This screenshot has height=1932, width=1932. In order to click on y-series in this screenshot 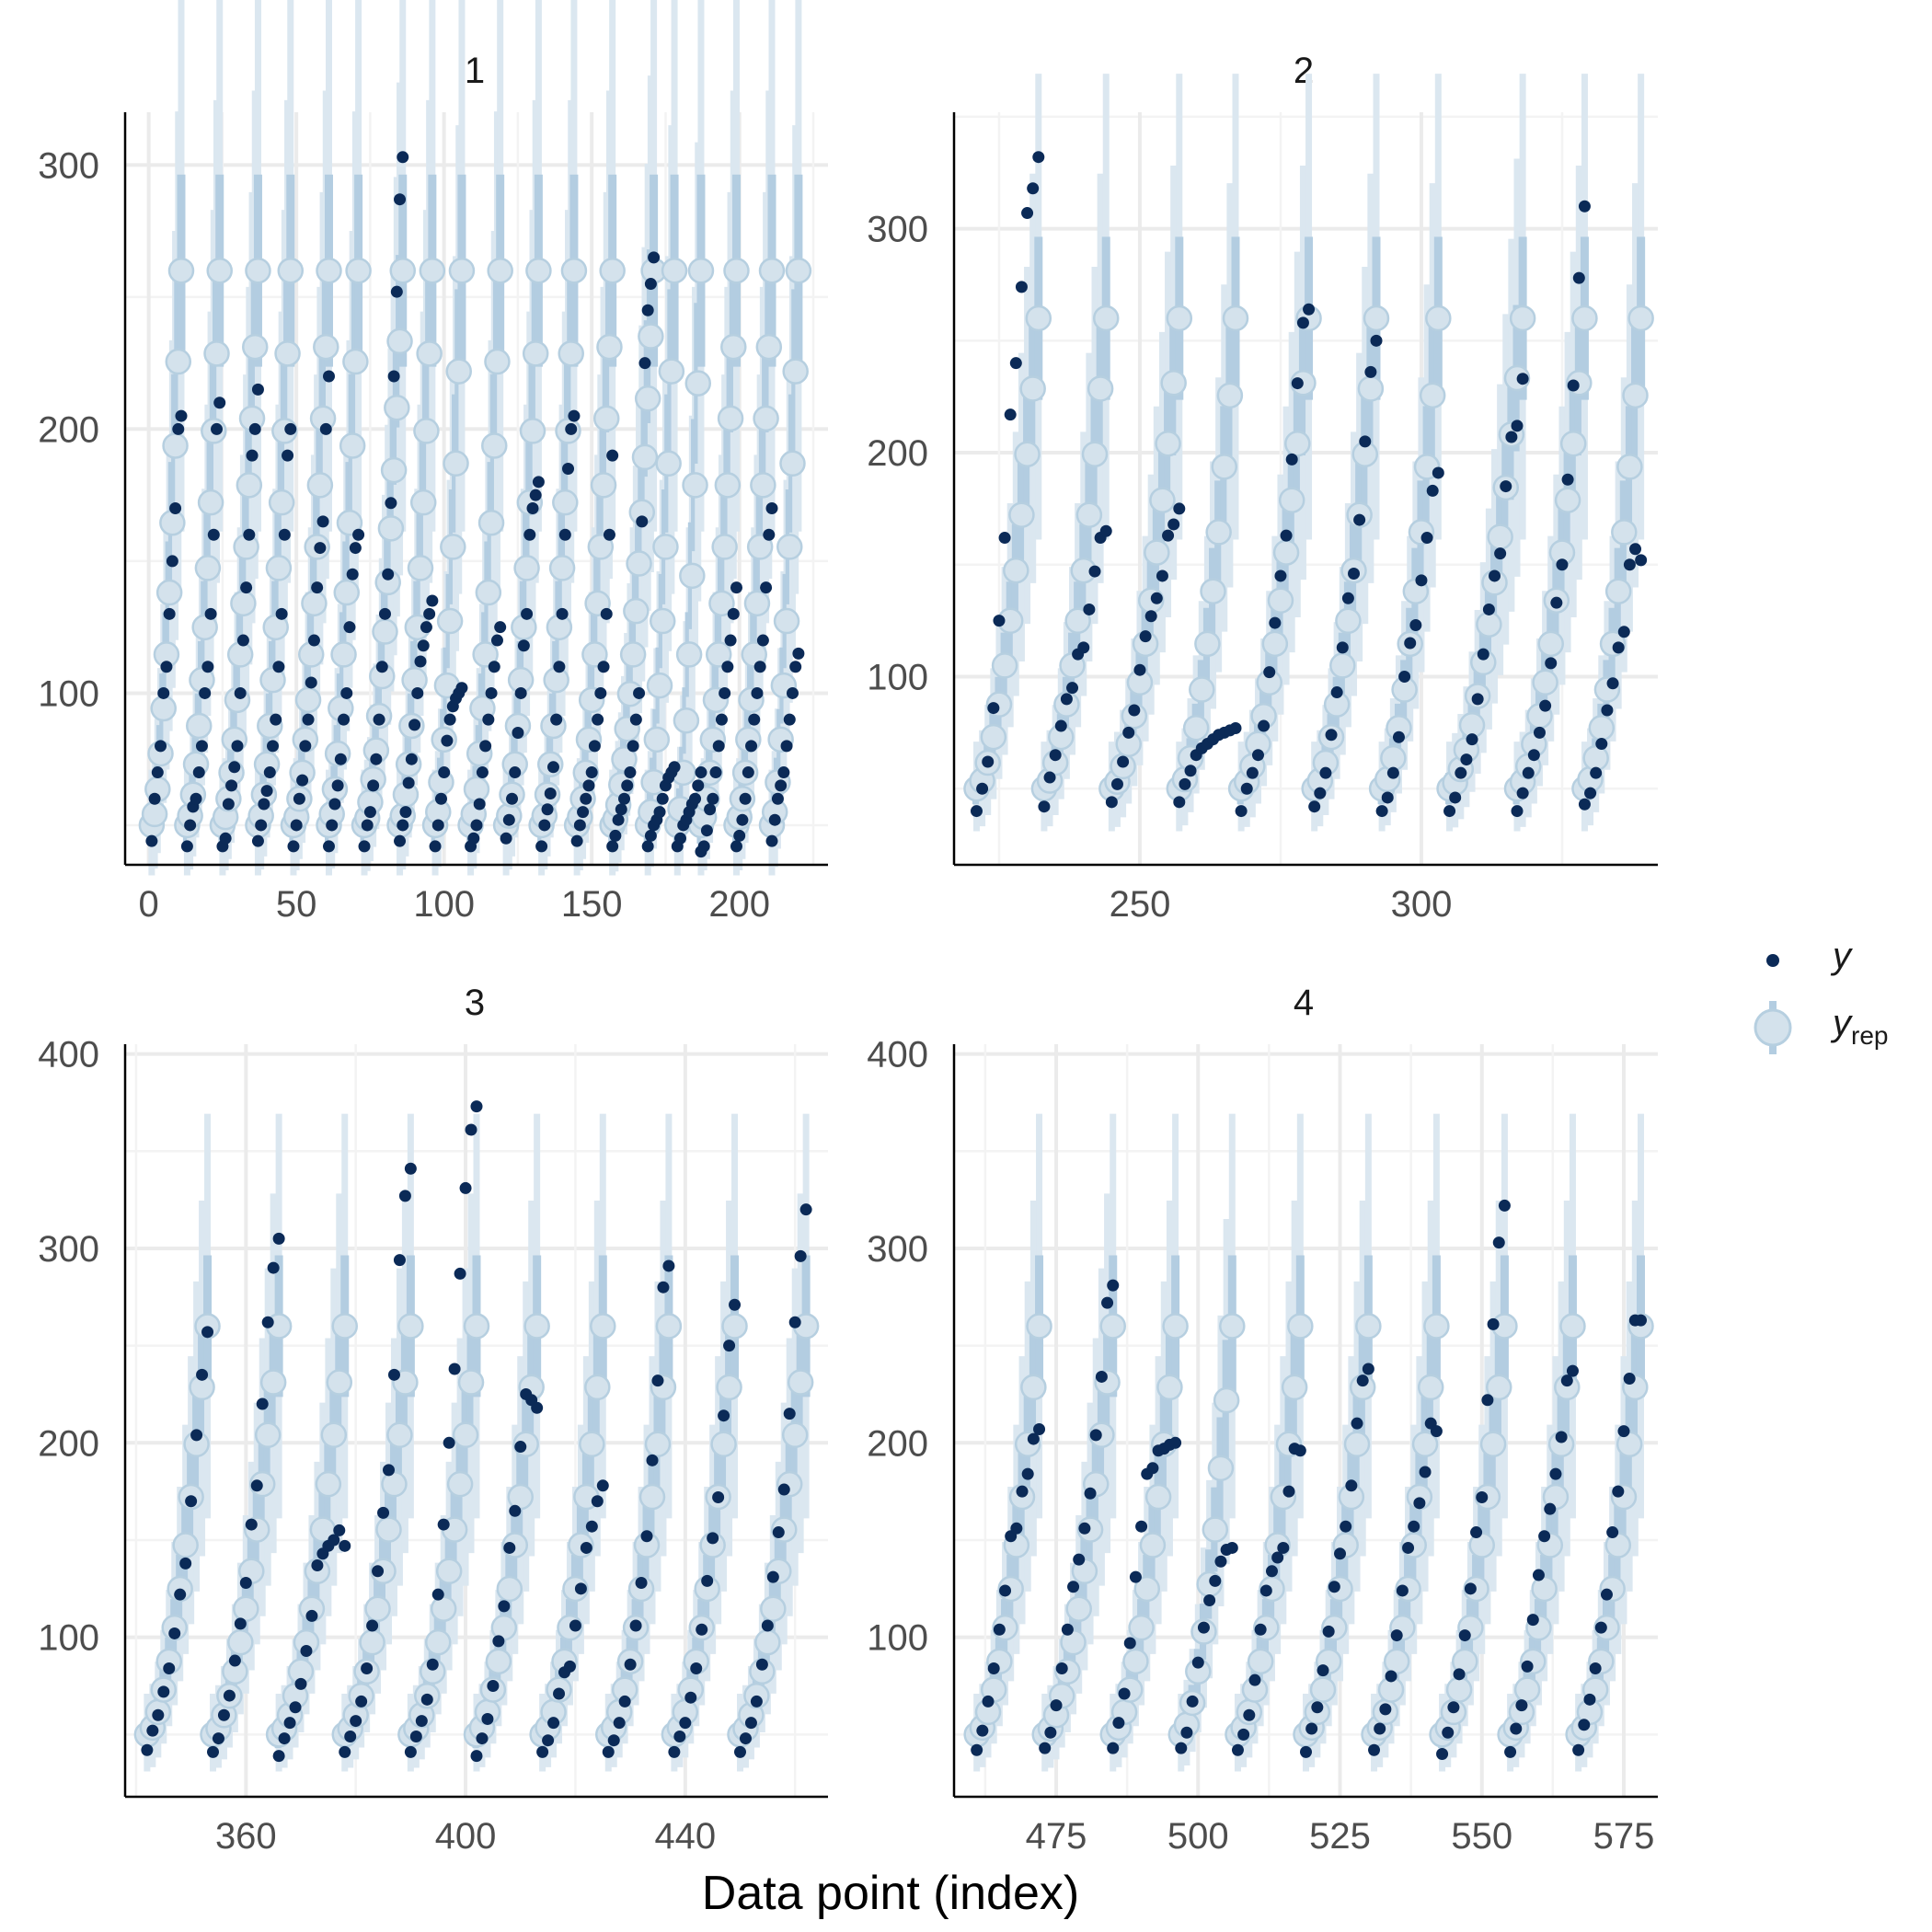, I will do `click(475, 504)`.